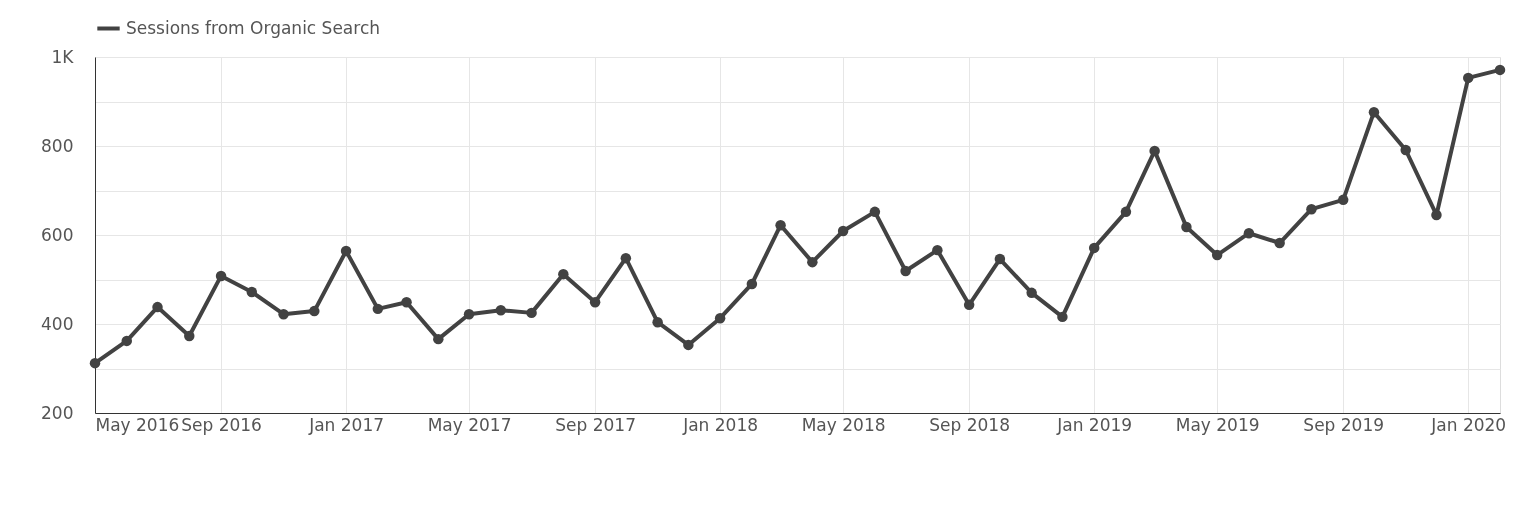 The height and width of the screenshot is (532, 1536). Describe the element at coordinates (57, 145) in the screenshot. I see `y-tick-label: 800` at that location.